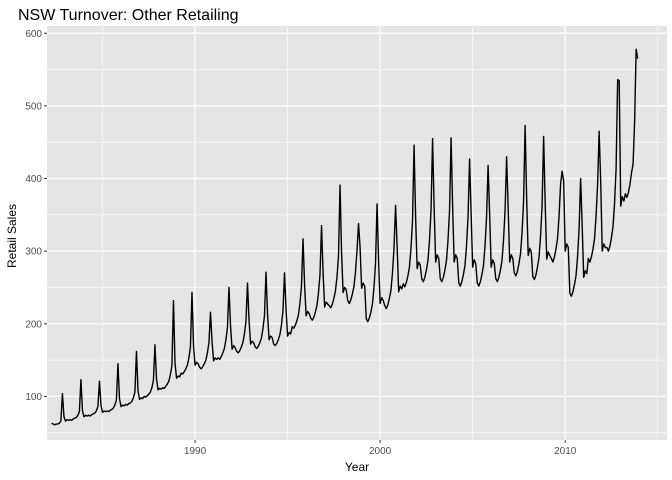 Image resolution: width=672 pixels, height=480 pixels. What do you see at coordinates (565, 451) in the screenshot?
I see `x-tick-label: 2010` at bounding box center [565, 451].